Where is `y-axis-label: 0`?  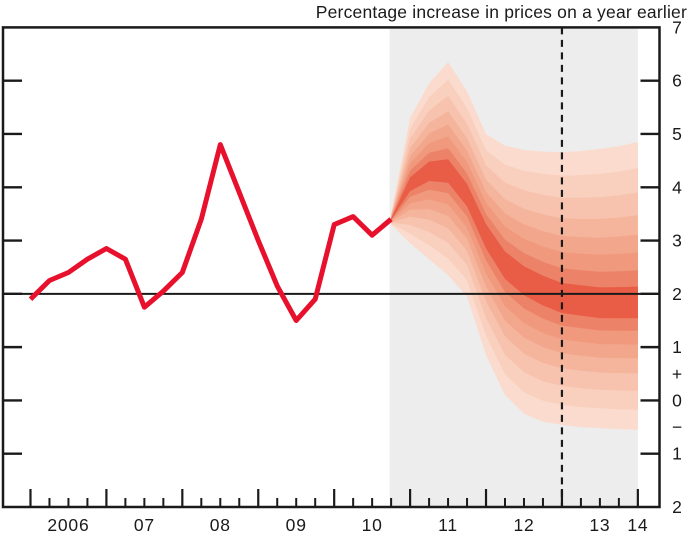
y-axis-label: 0 is located at coordinates (677, 400).